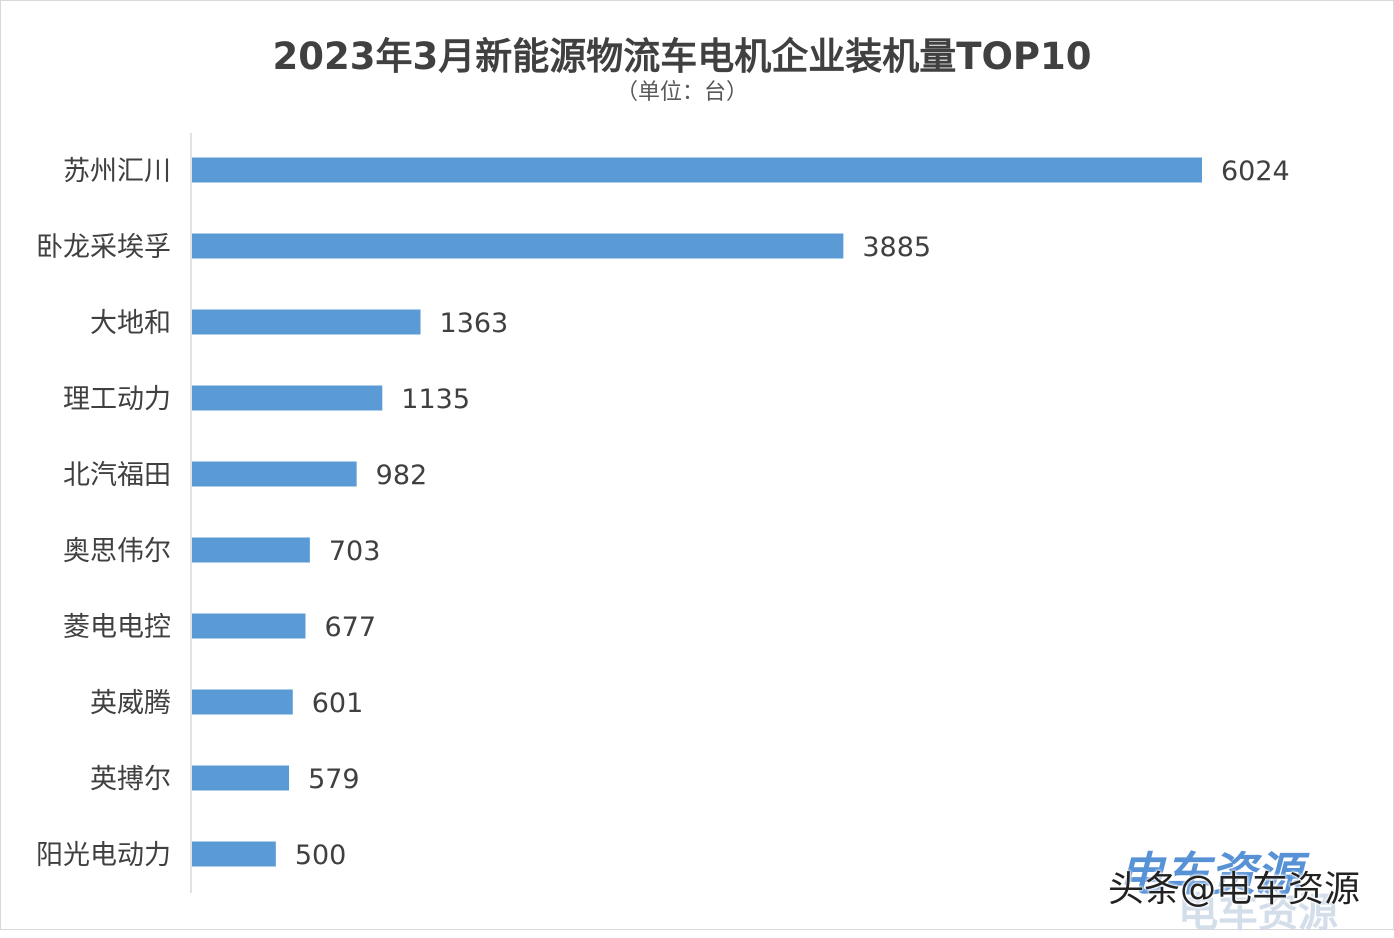  I want to click on value-label-5: 982, so click(402, 475).